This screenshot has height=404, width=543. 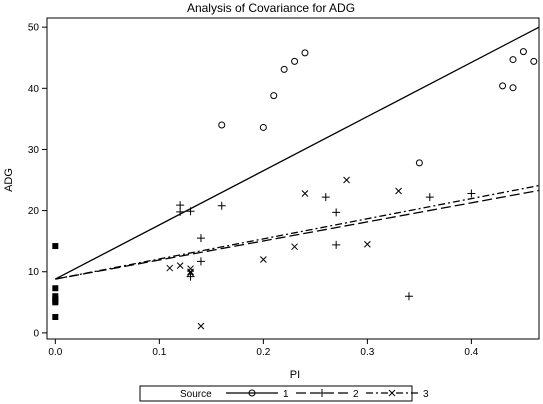 What do you see at coordinates (471, 352) in the screenshot?
I see `x-tick-label: 0.4` at bounding box center [471, 352].